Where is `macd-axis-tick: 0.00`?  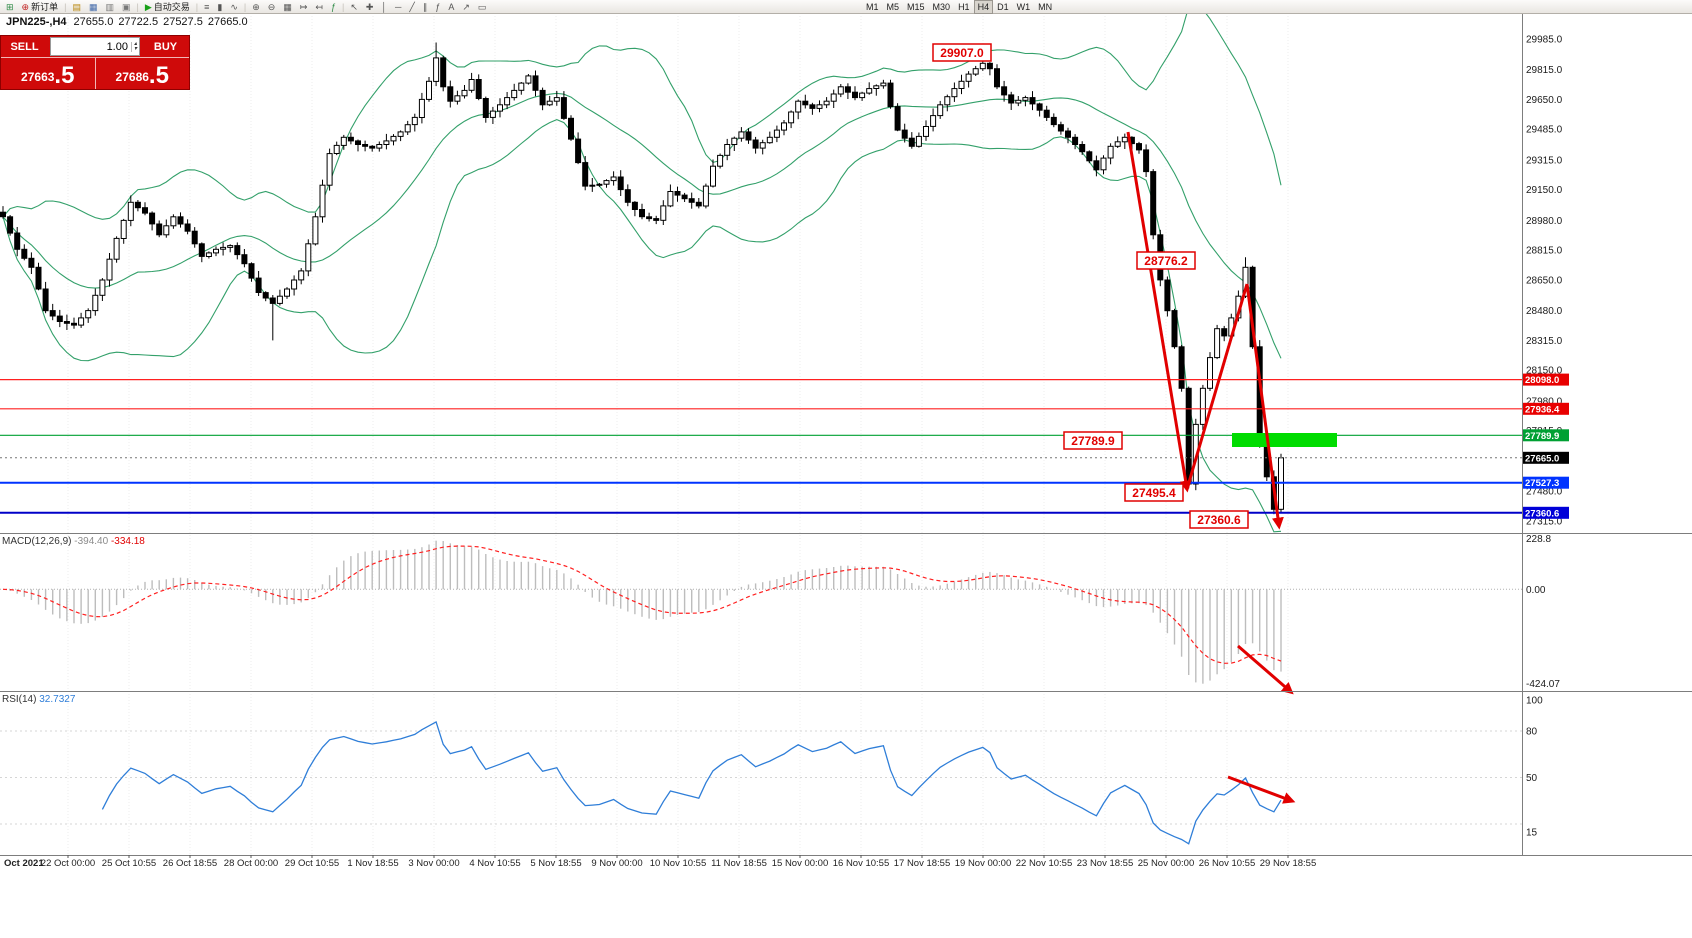
macd-axis-tick: 0.00 is located at coordinates (1536, 590).